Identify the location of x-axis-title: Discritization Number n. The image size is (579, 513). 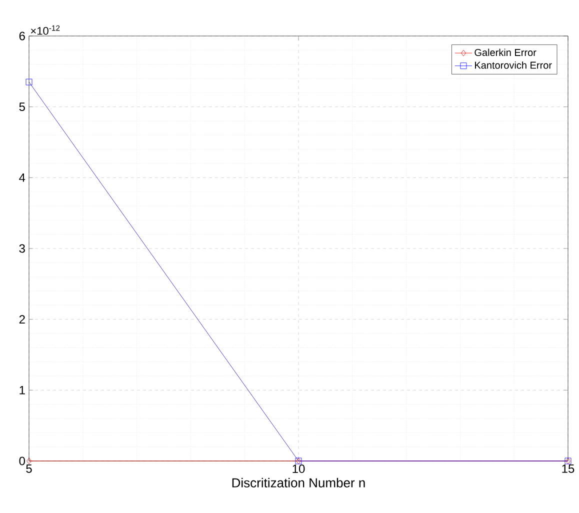
(298, 483).